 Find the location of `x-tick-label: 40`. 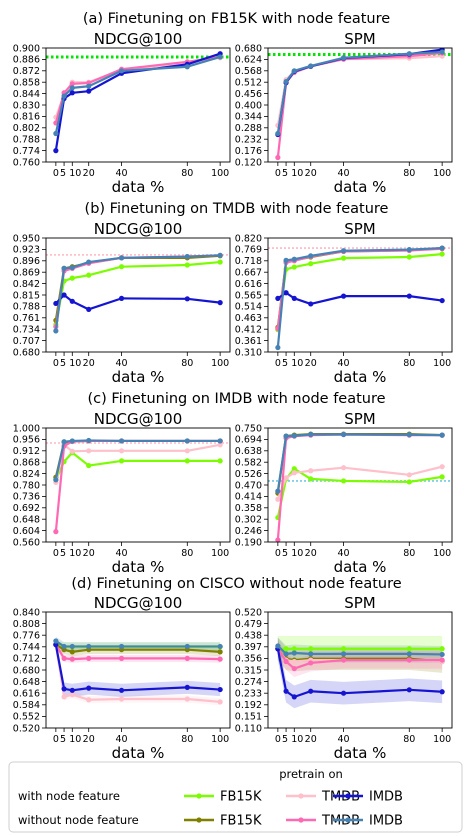

x-tick-label: 40 is located at coordinates (344, 173).